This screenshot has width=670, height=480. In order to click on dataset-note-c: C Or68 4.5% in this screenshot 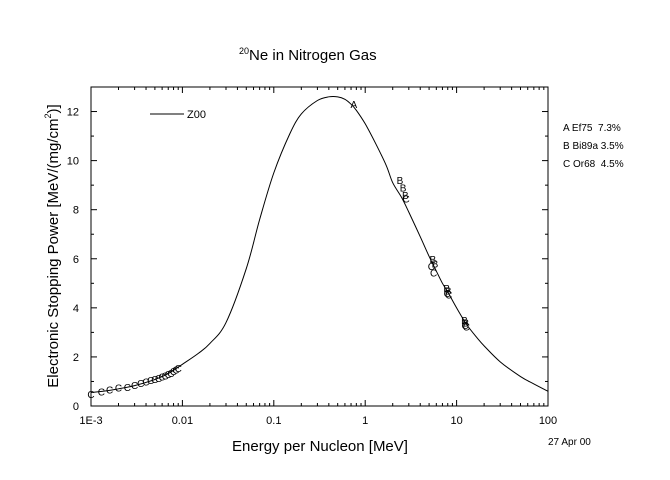, I will do `click(593, 164)`.